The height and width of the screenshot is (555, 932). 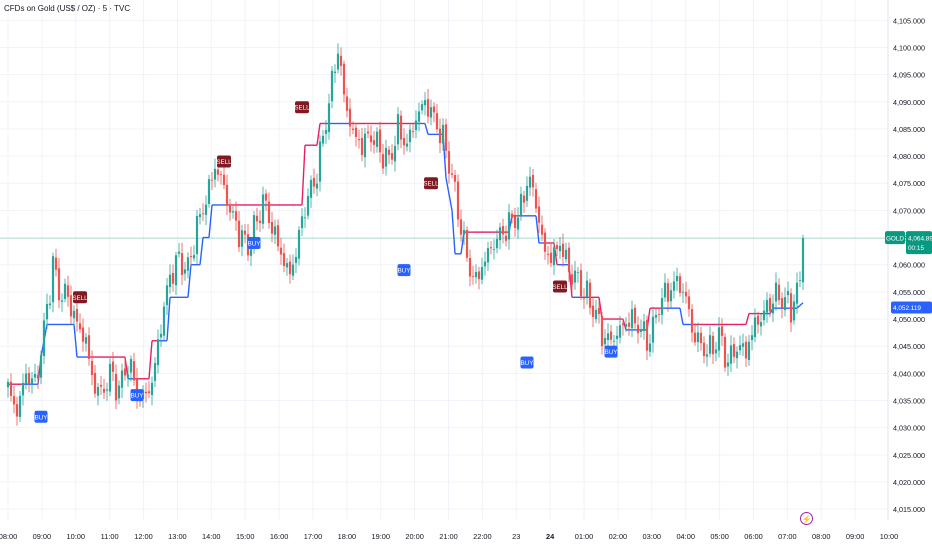 What do you see at coordinates (909, 509) in the screenshot?
I see `price-tick-label: 4,015.000` at bounding box center [909, 509].